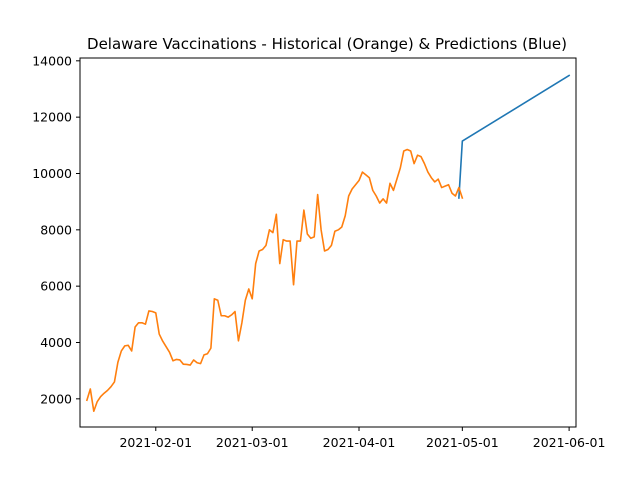  Describe the element at coordinates (252, 442) in the screenshot. I see `x-tick-label-1: 2021-03-01` at that location.